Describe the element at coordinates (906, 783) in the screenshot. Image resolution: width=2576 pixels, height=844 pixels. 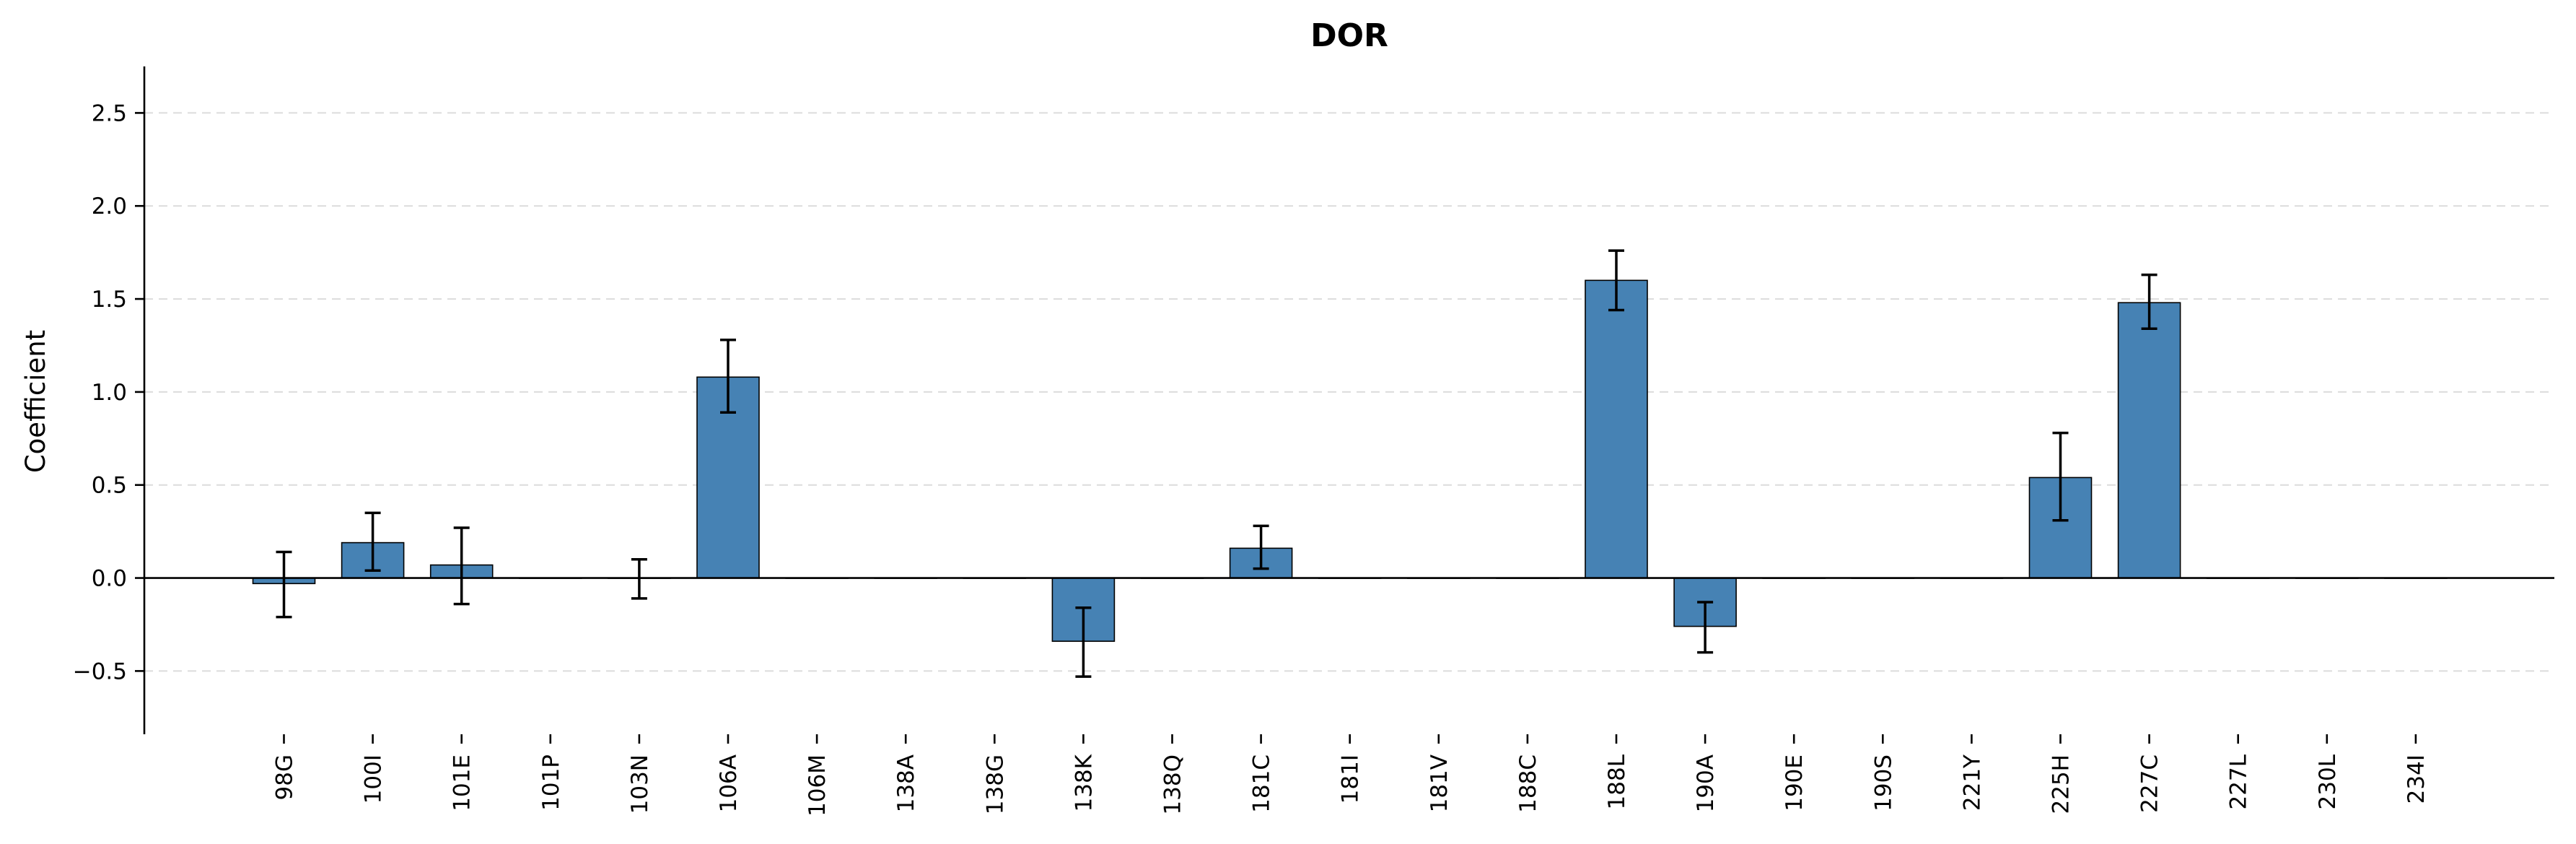
I see `x-tick-label: 138A` at that location.